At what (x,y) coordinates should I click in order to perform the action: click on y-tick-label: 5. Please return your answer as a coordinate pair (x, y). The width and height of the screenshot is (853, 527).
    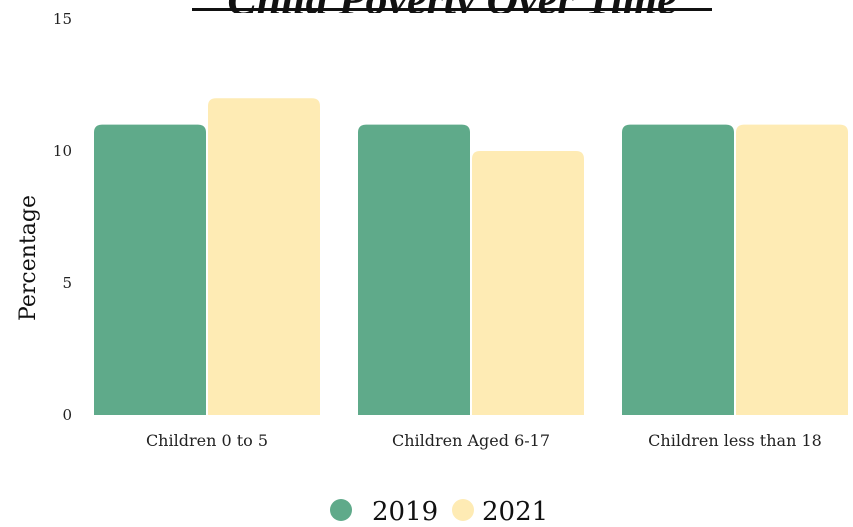
    Looking at the image, I should click on (67, 283).